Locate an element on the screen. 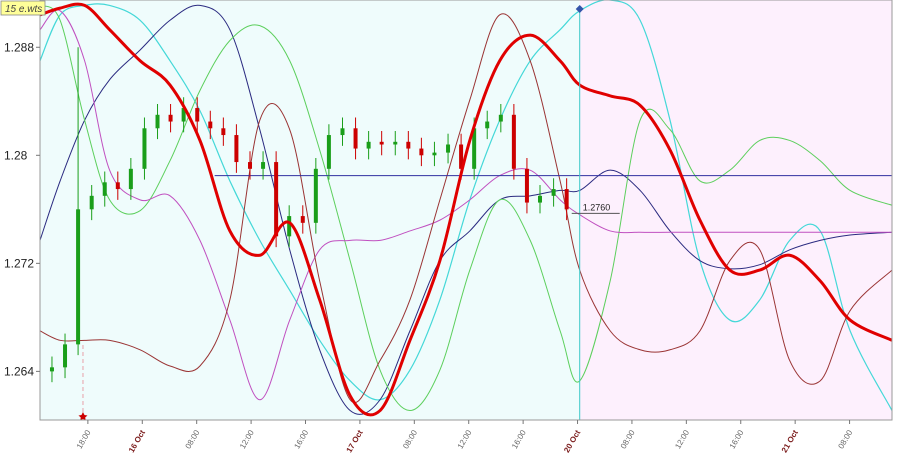 This screenshot has height=466, width=900. x-tick-label: 18:00 is located at coordinates (84, 439).